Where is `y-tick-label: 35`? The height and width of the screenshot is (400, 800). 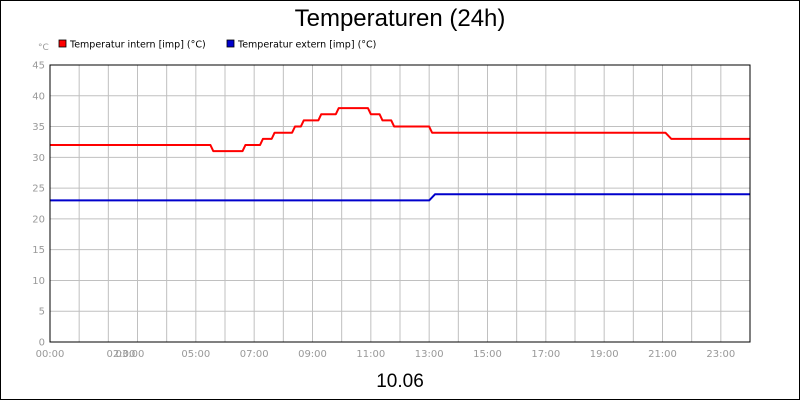
y-tick-label: 35 is located at coordinates (38, 127).